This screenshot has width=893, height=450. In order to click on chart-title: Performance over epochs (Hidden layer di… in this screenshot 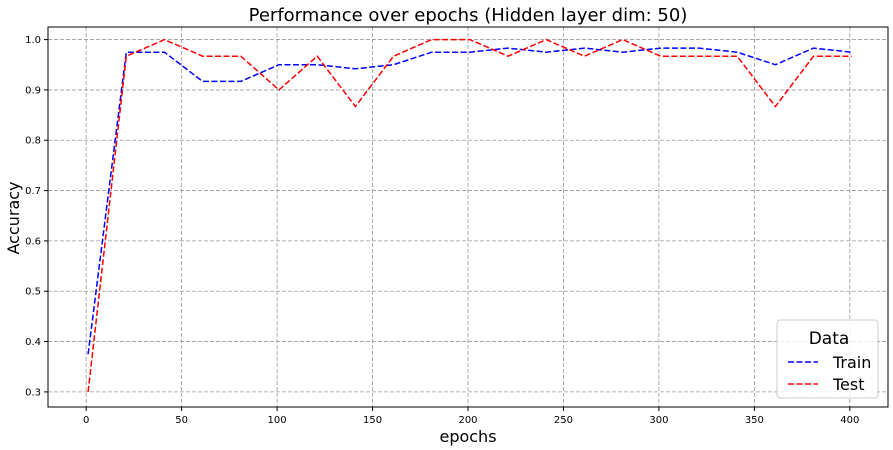, I will do `click(468, 15)`.